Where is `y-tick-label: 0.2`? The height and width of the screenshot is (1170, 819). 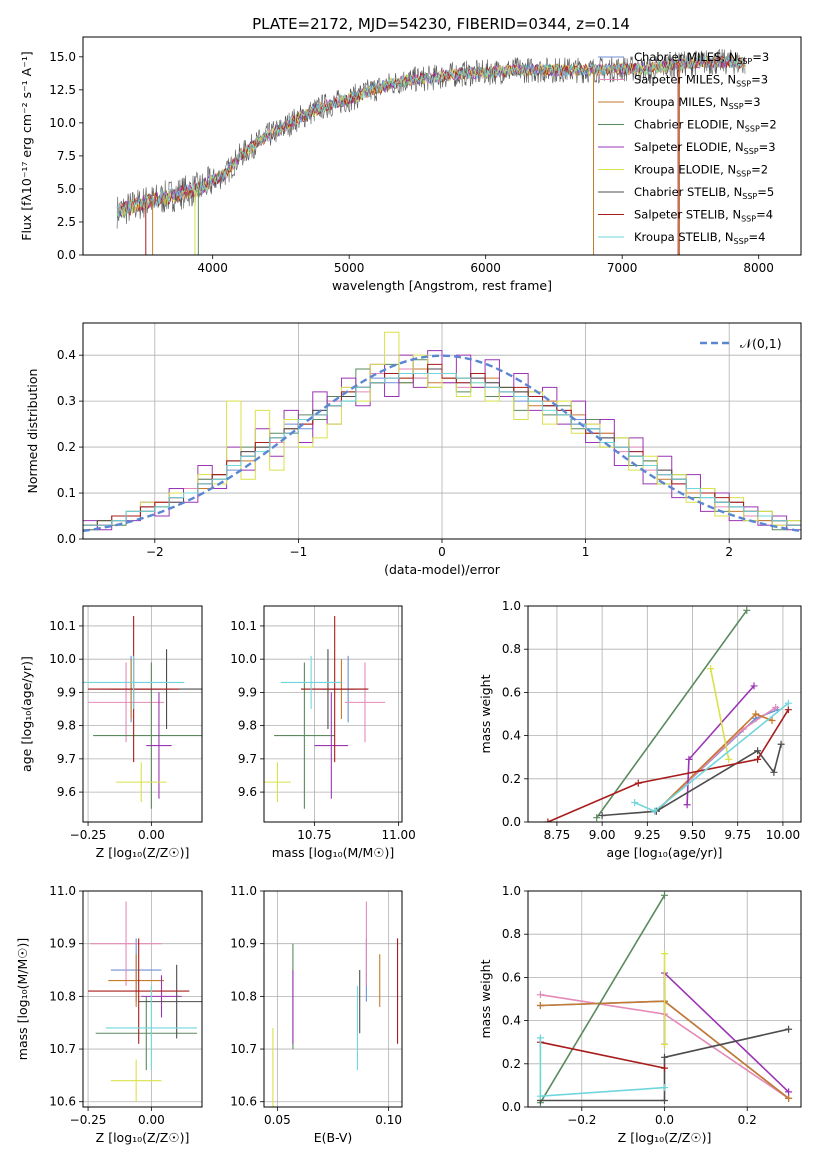 y-tick-label: 0.2 is located at coordinates (66, 447).